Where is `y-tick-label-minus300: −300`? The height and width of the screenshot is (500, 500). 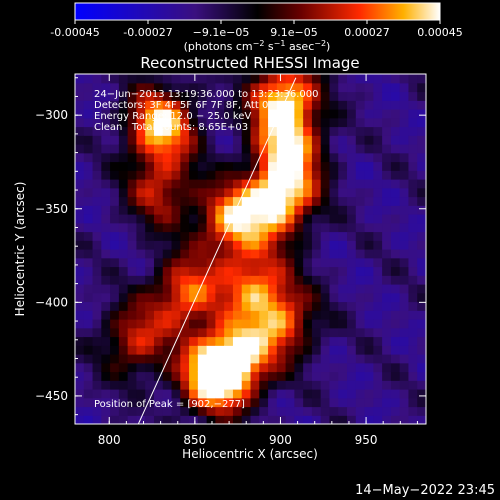
y-tick-label-minus300: −300 is located at coordinates (51, 115).